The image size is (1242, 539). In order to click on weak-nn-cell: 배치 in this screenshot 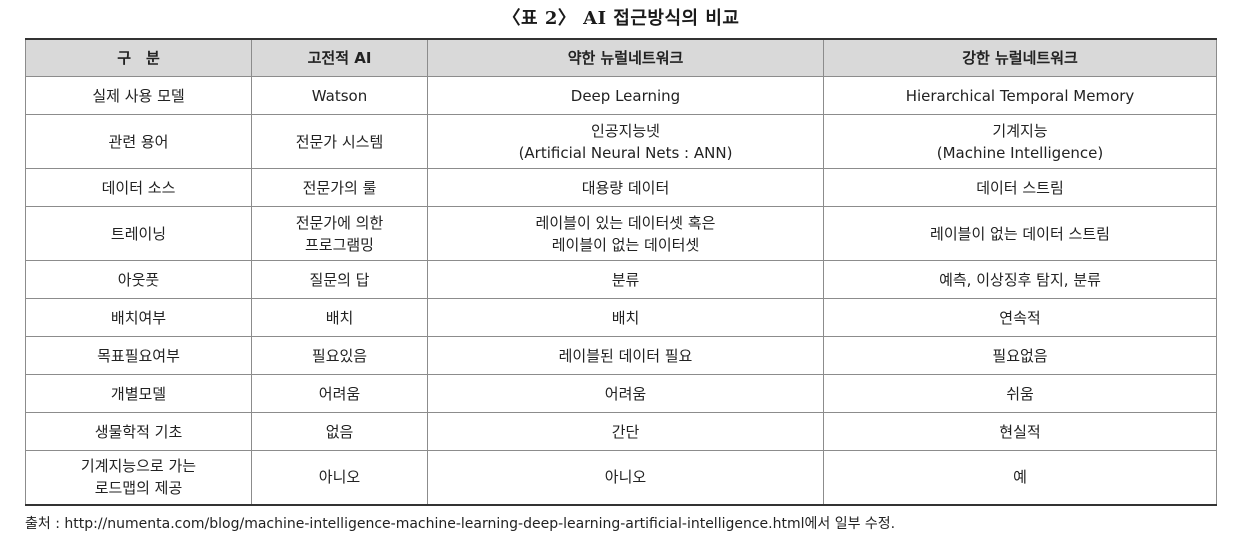, I will do `click(625, 317)`.